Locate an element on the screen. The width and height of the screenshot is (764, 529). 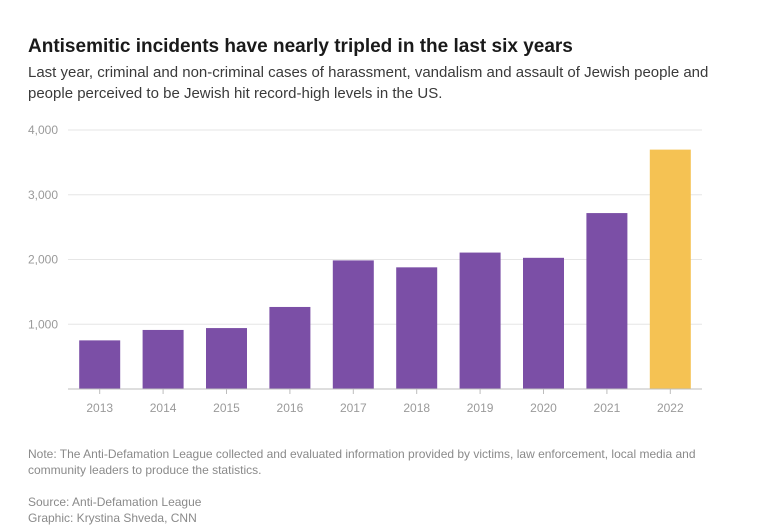
bar-2022 is located at coordinates (670, 269).